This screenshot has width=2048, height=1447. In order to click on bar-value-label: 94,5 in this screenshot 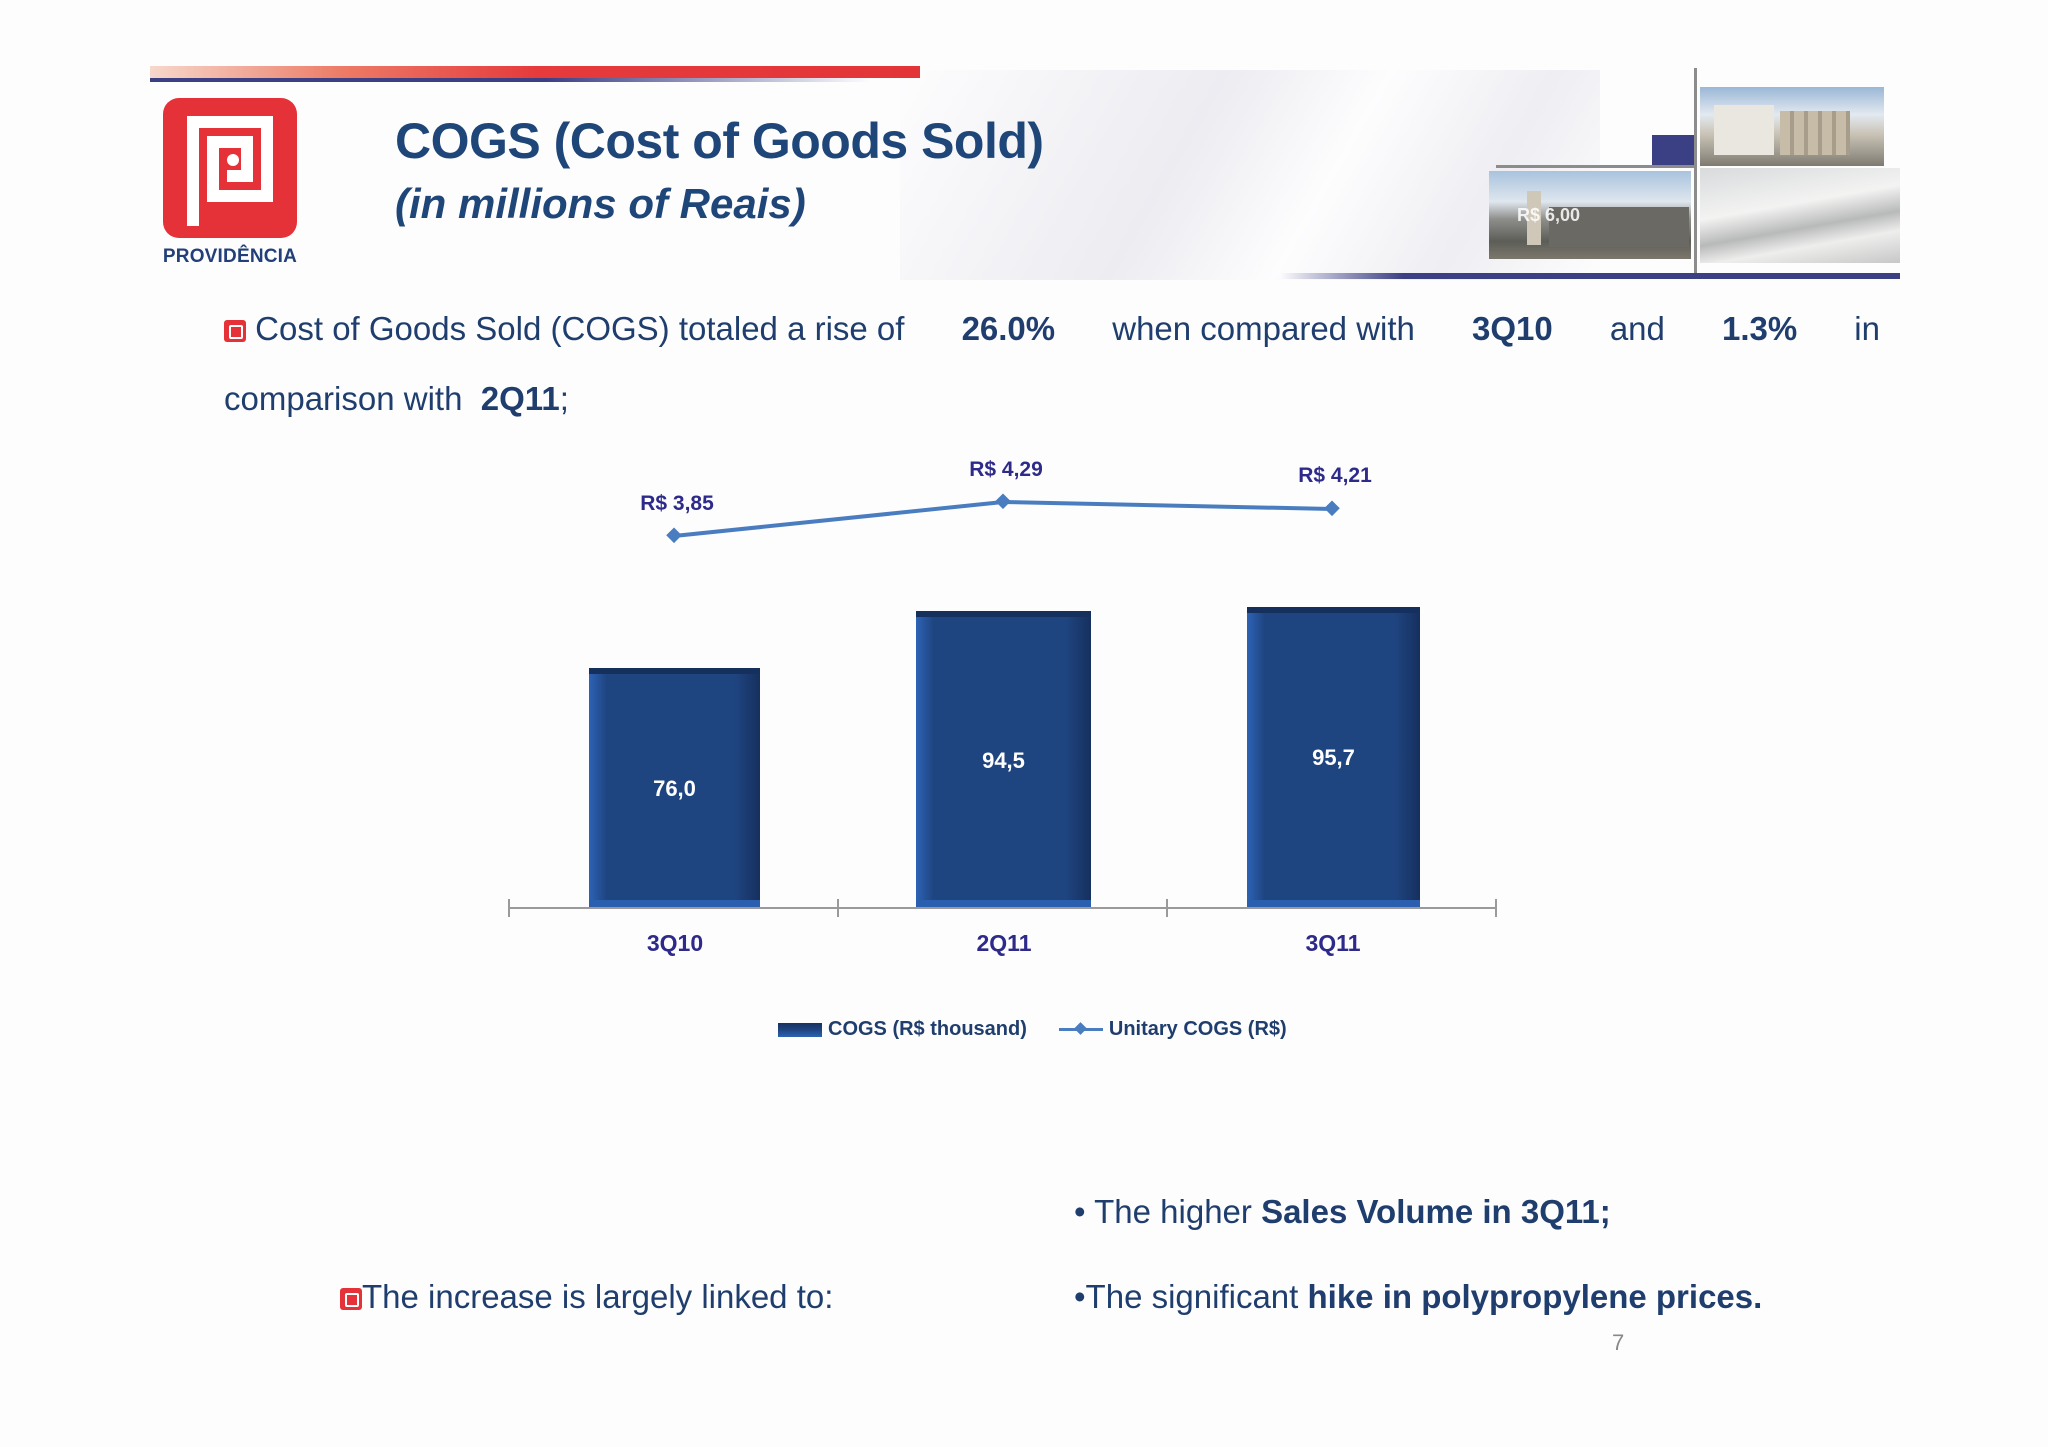, I will do `click(1003, 760)`.